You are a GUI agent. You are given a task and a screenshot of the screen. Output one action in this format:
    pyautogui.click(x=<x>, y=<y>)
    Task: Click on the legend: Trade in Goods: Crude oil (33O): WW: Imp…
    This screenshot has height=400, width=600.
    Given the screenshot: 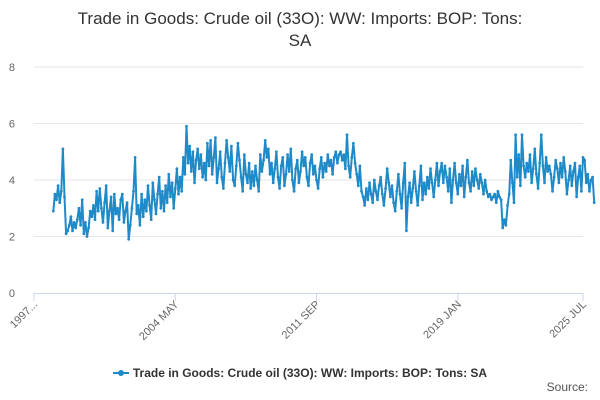 What is the action you would take?
    pyautogui.click(x=300, y=373)
    